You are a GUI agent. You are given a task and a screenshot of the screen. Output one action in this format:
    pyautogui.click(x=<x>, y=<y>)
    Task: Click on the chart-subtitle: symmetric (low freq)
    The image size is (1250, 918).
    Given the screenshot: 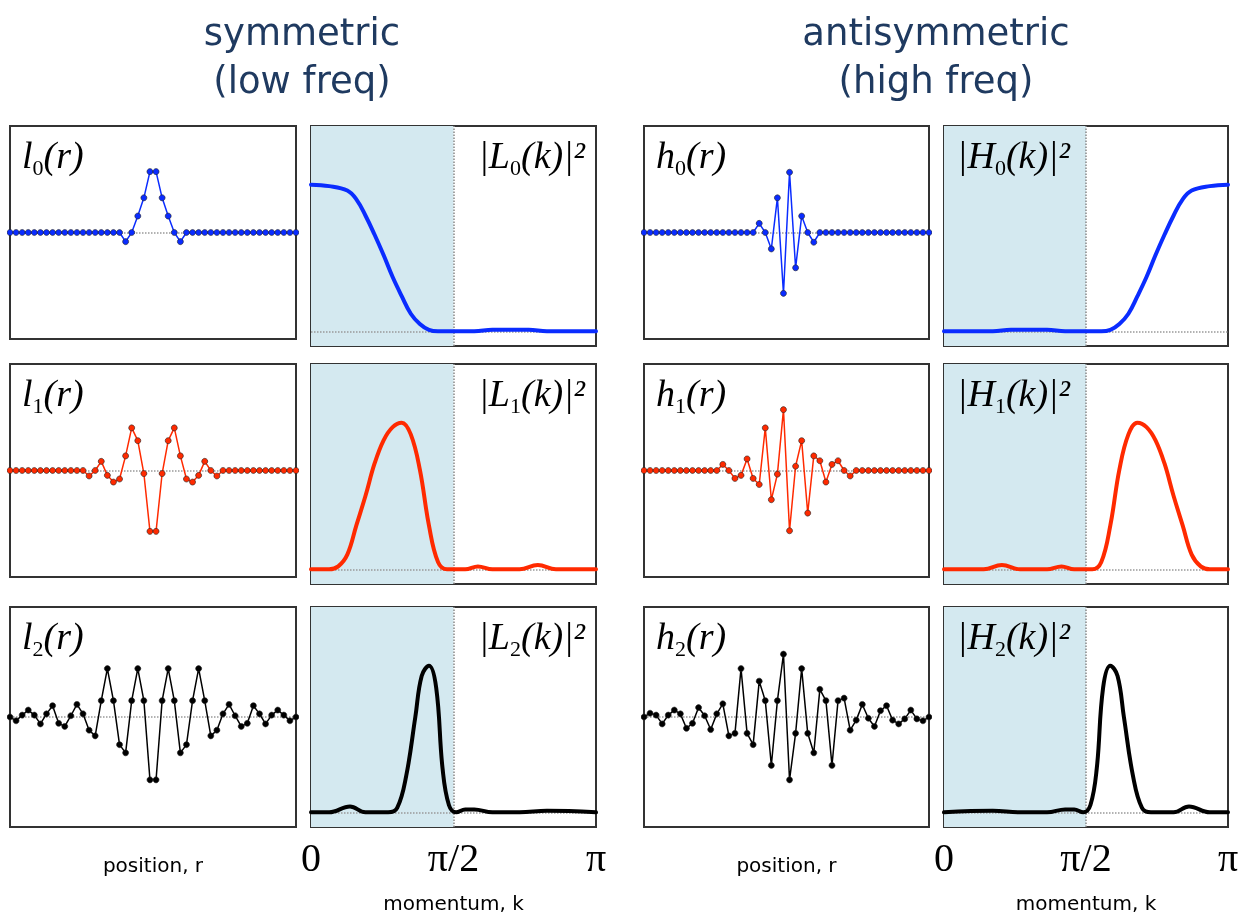 What is the action you would take?
    pyautogui.click(x=302, y=57)
    